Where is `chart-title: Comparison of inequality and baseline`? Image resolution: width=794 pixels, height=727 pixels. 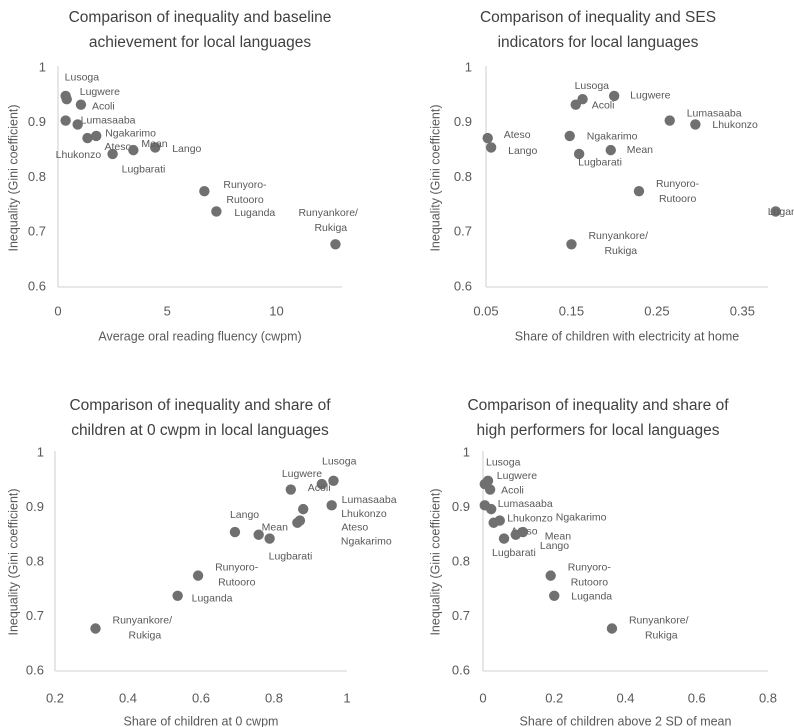 chart-title: Comparison of inequality and baseline is located at coordinates (200, 17).